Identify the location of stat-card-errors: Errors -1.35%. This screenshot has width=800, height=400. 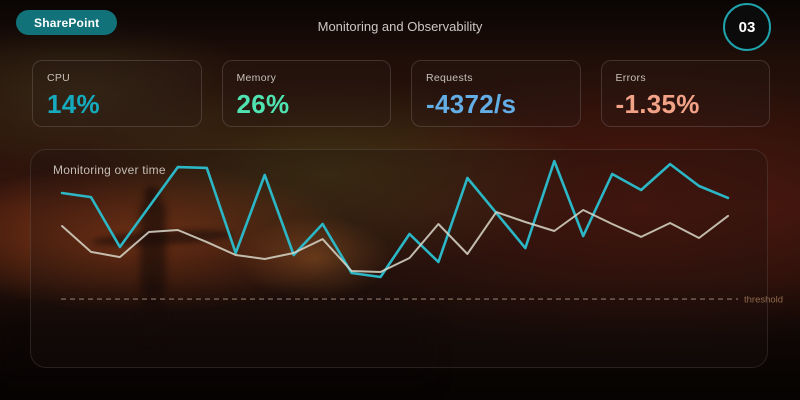
(685, 93).